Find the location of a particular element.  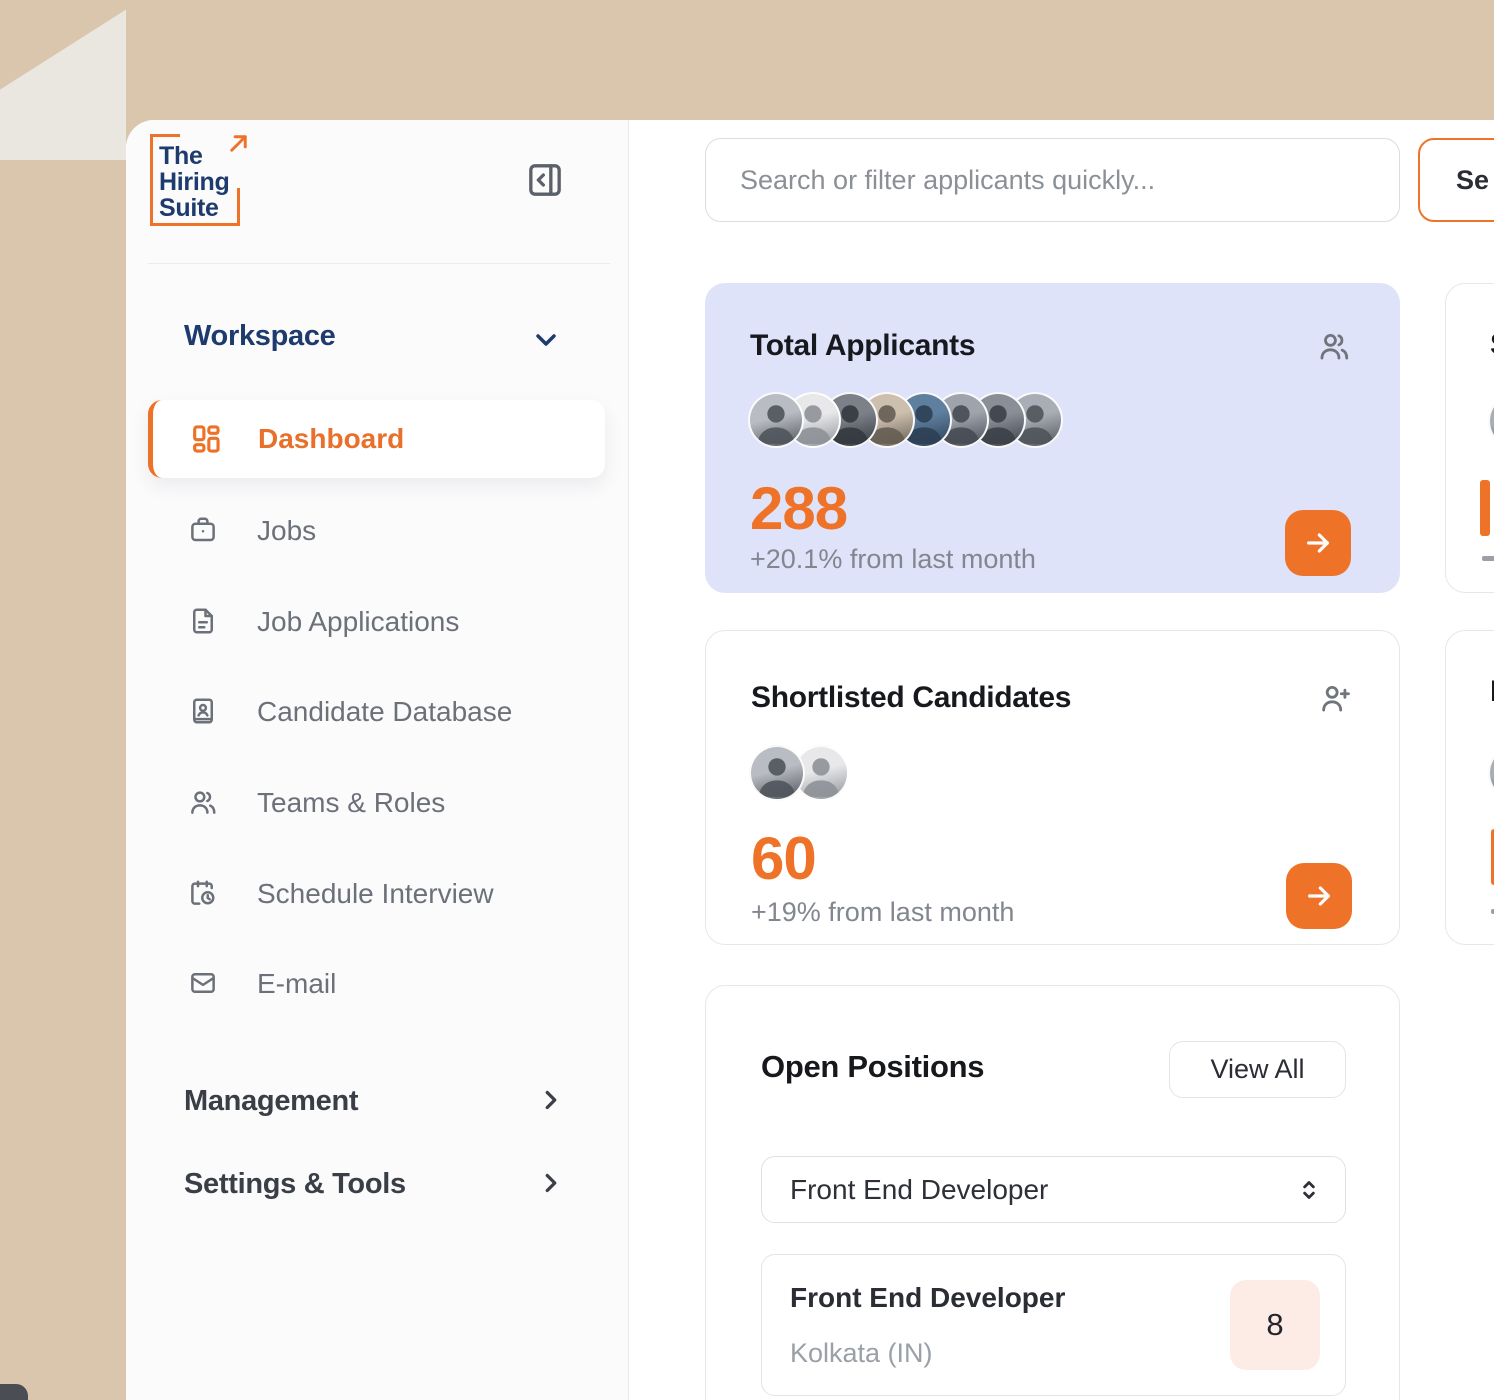

user-plus-icon is located at coordinates (1335, 698).